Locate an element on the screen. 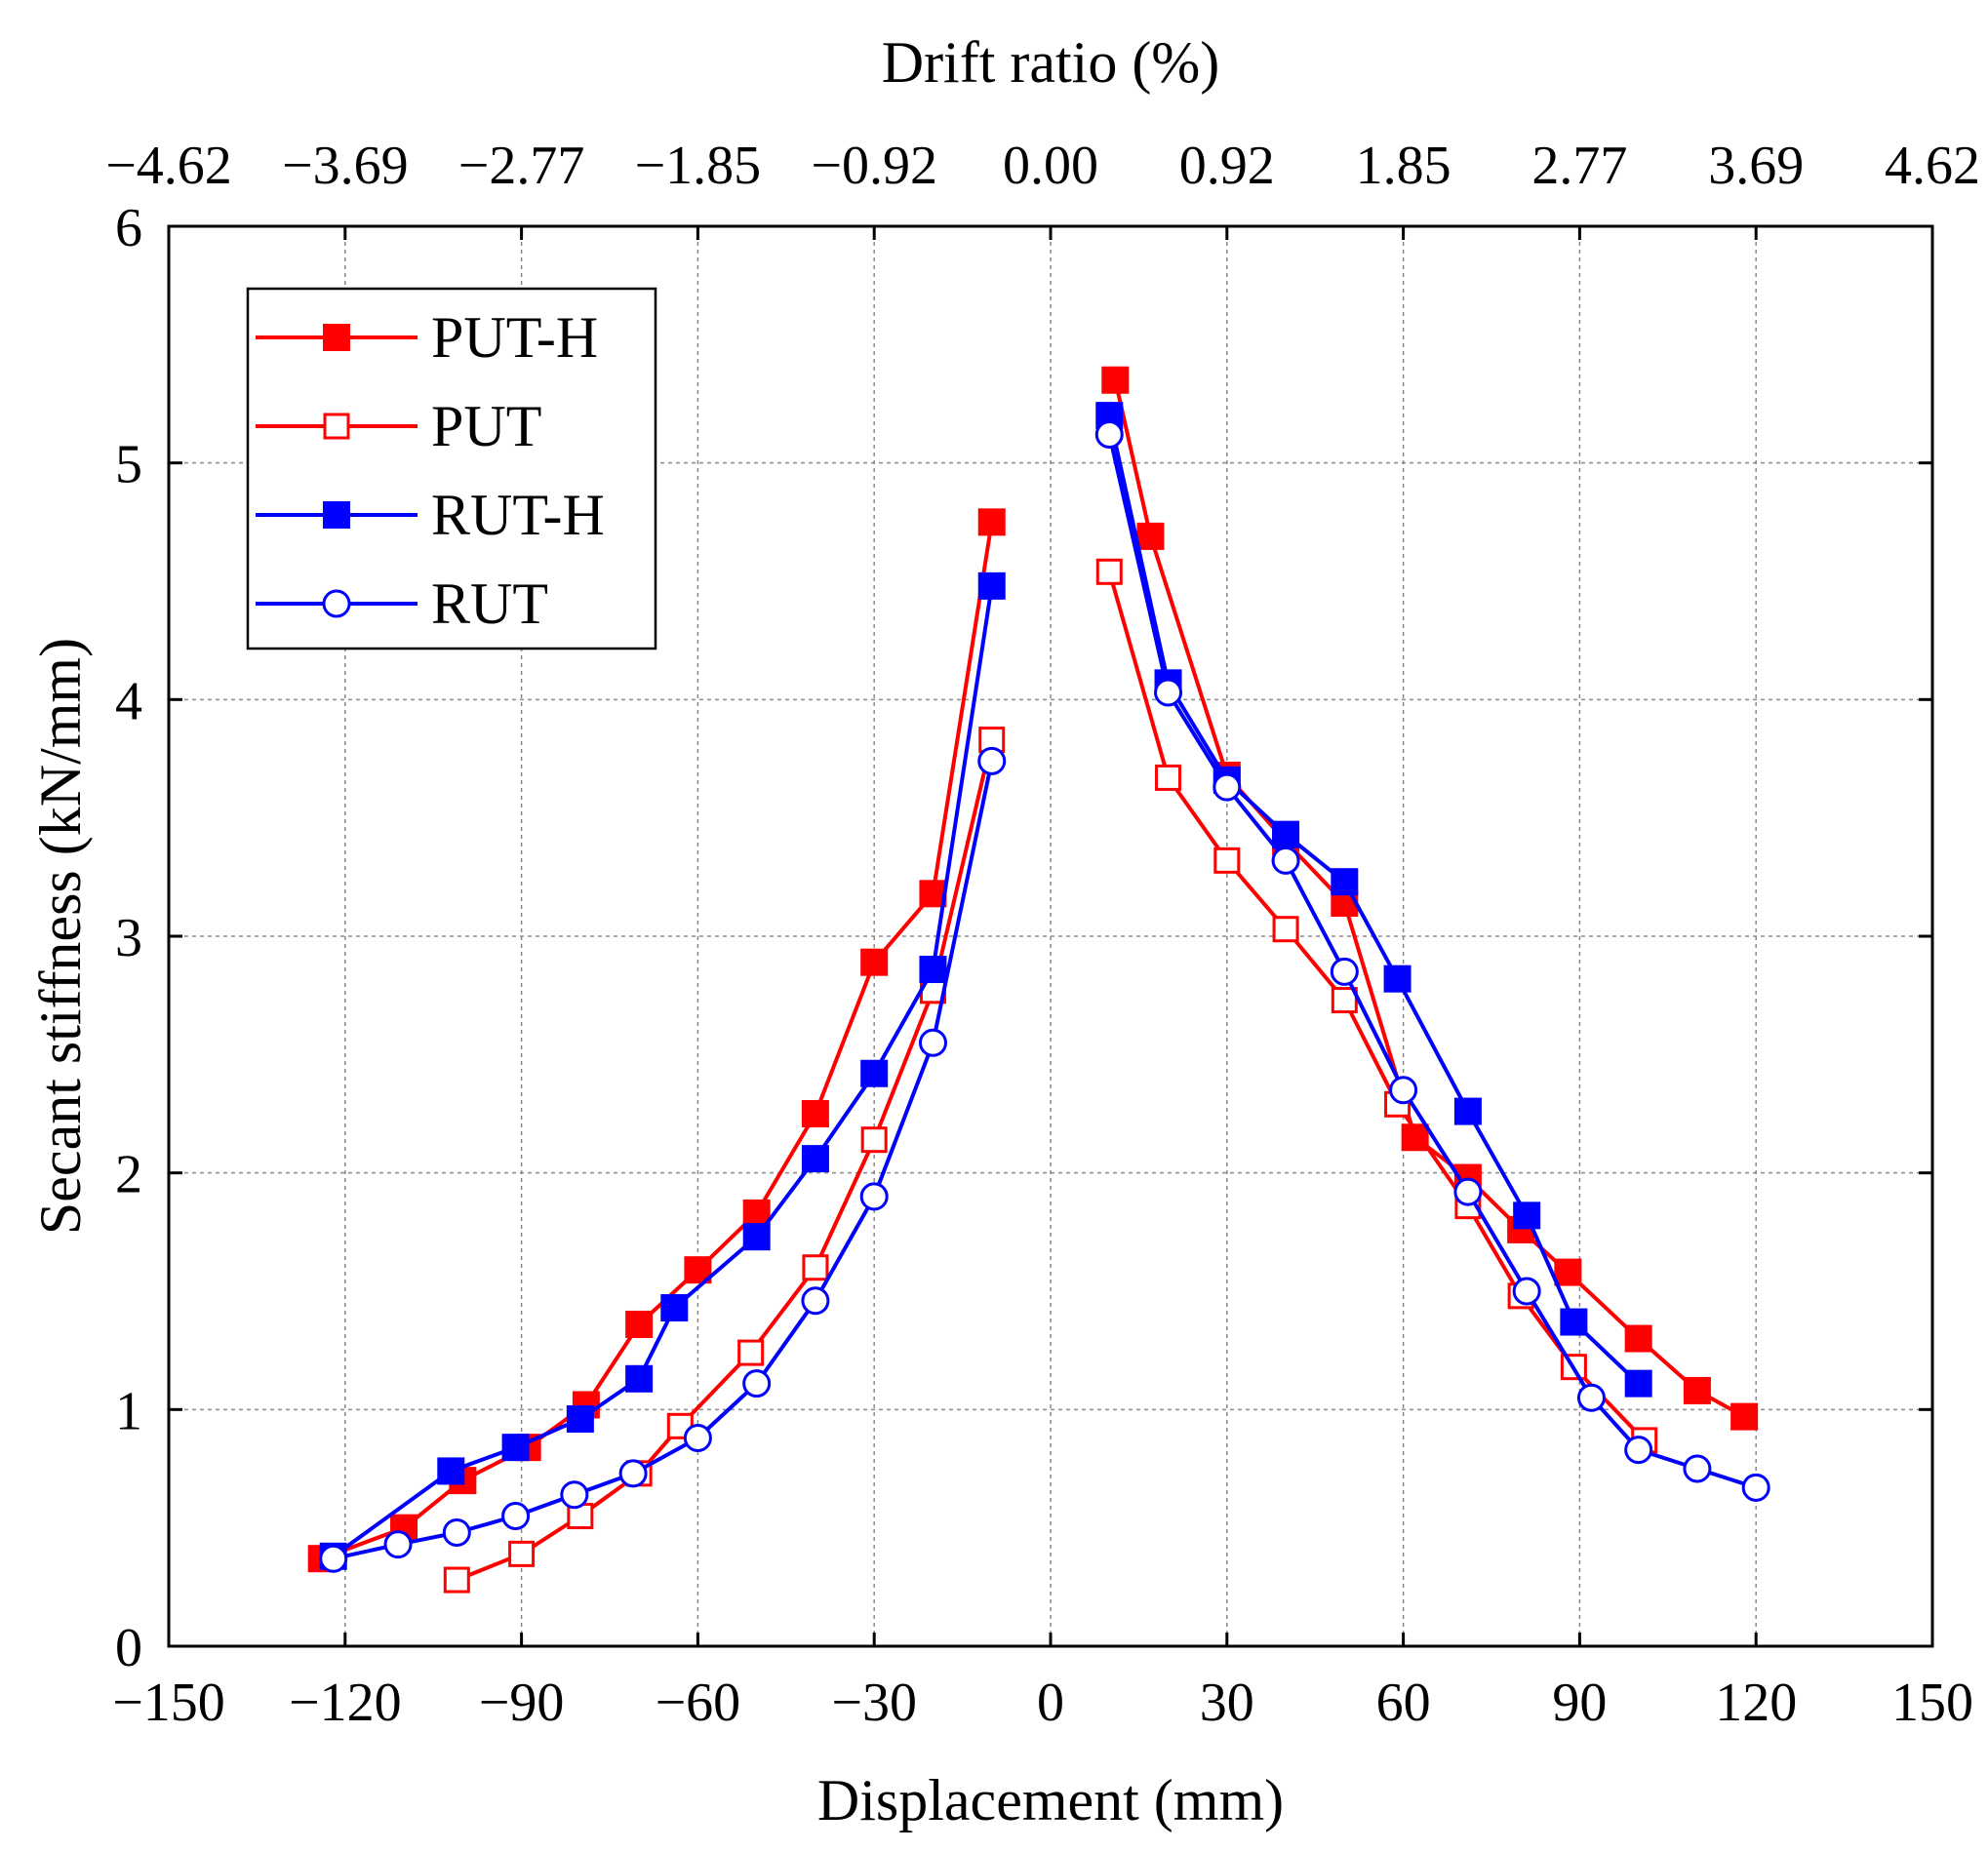 The image size is (1988, 1851). legend-label: RUT is located at coordinates (489, 603).